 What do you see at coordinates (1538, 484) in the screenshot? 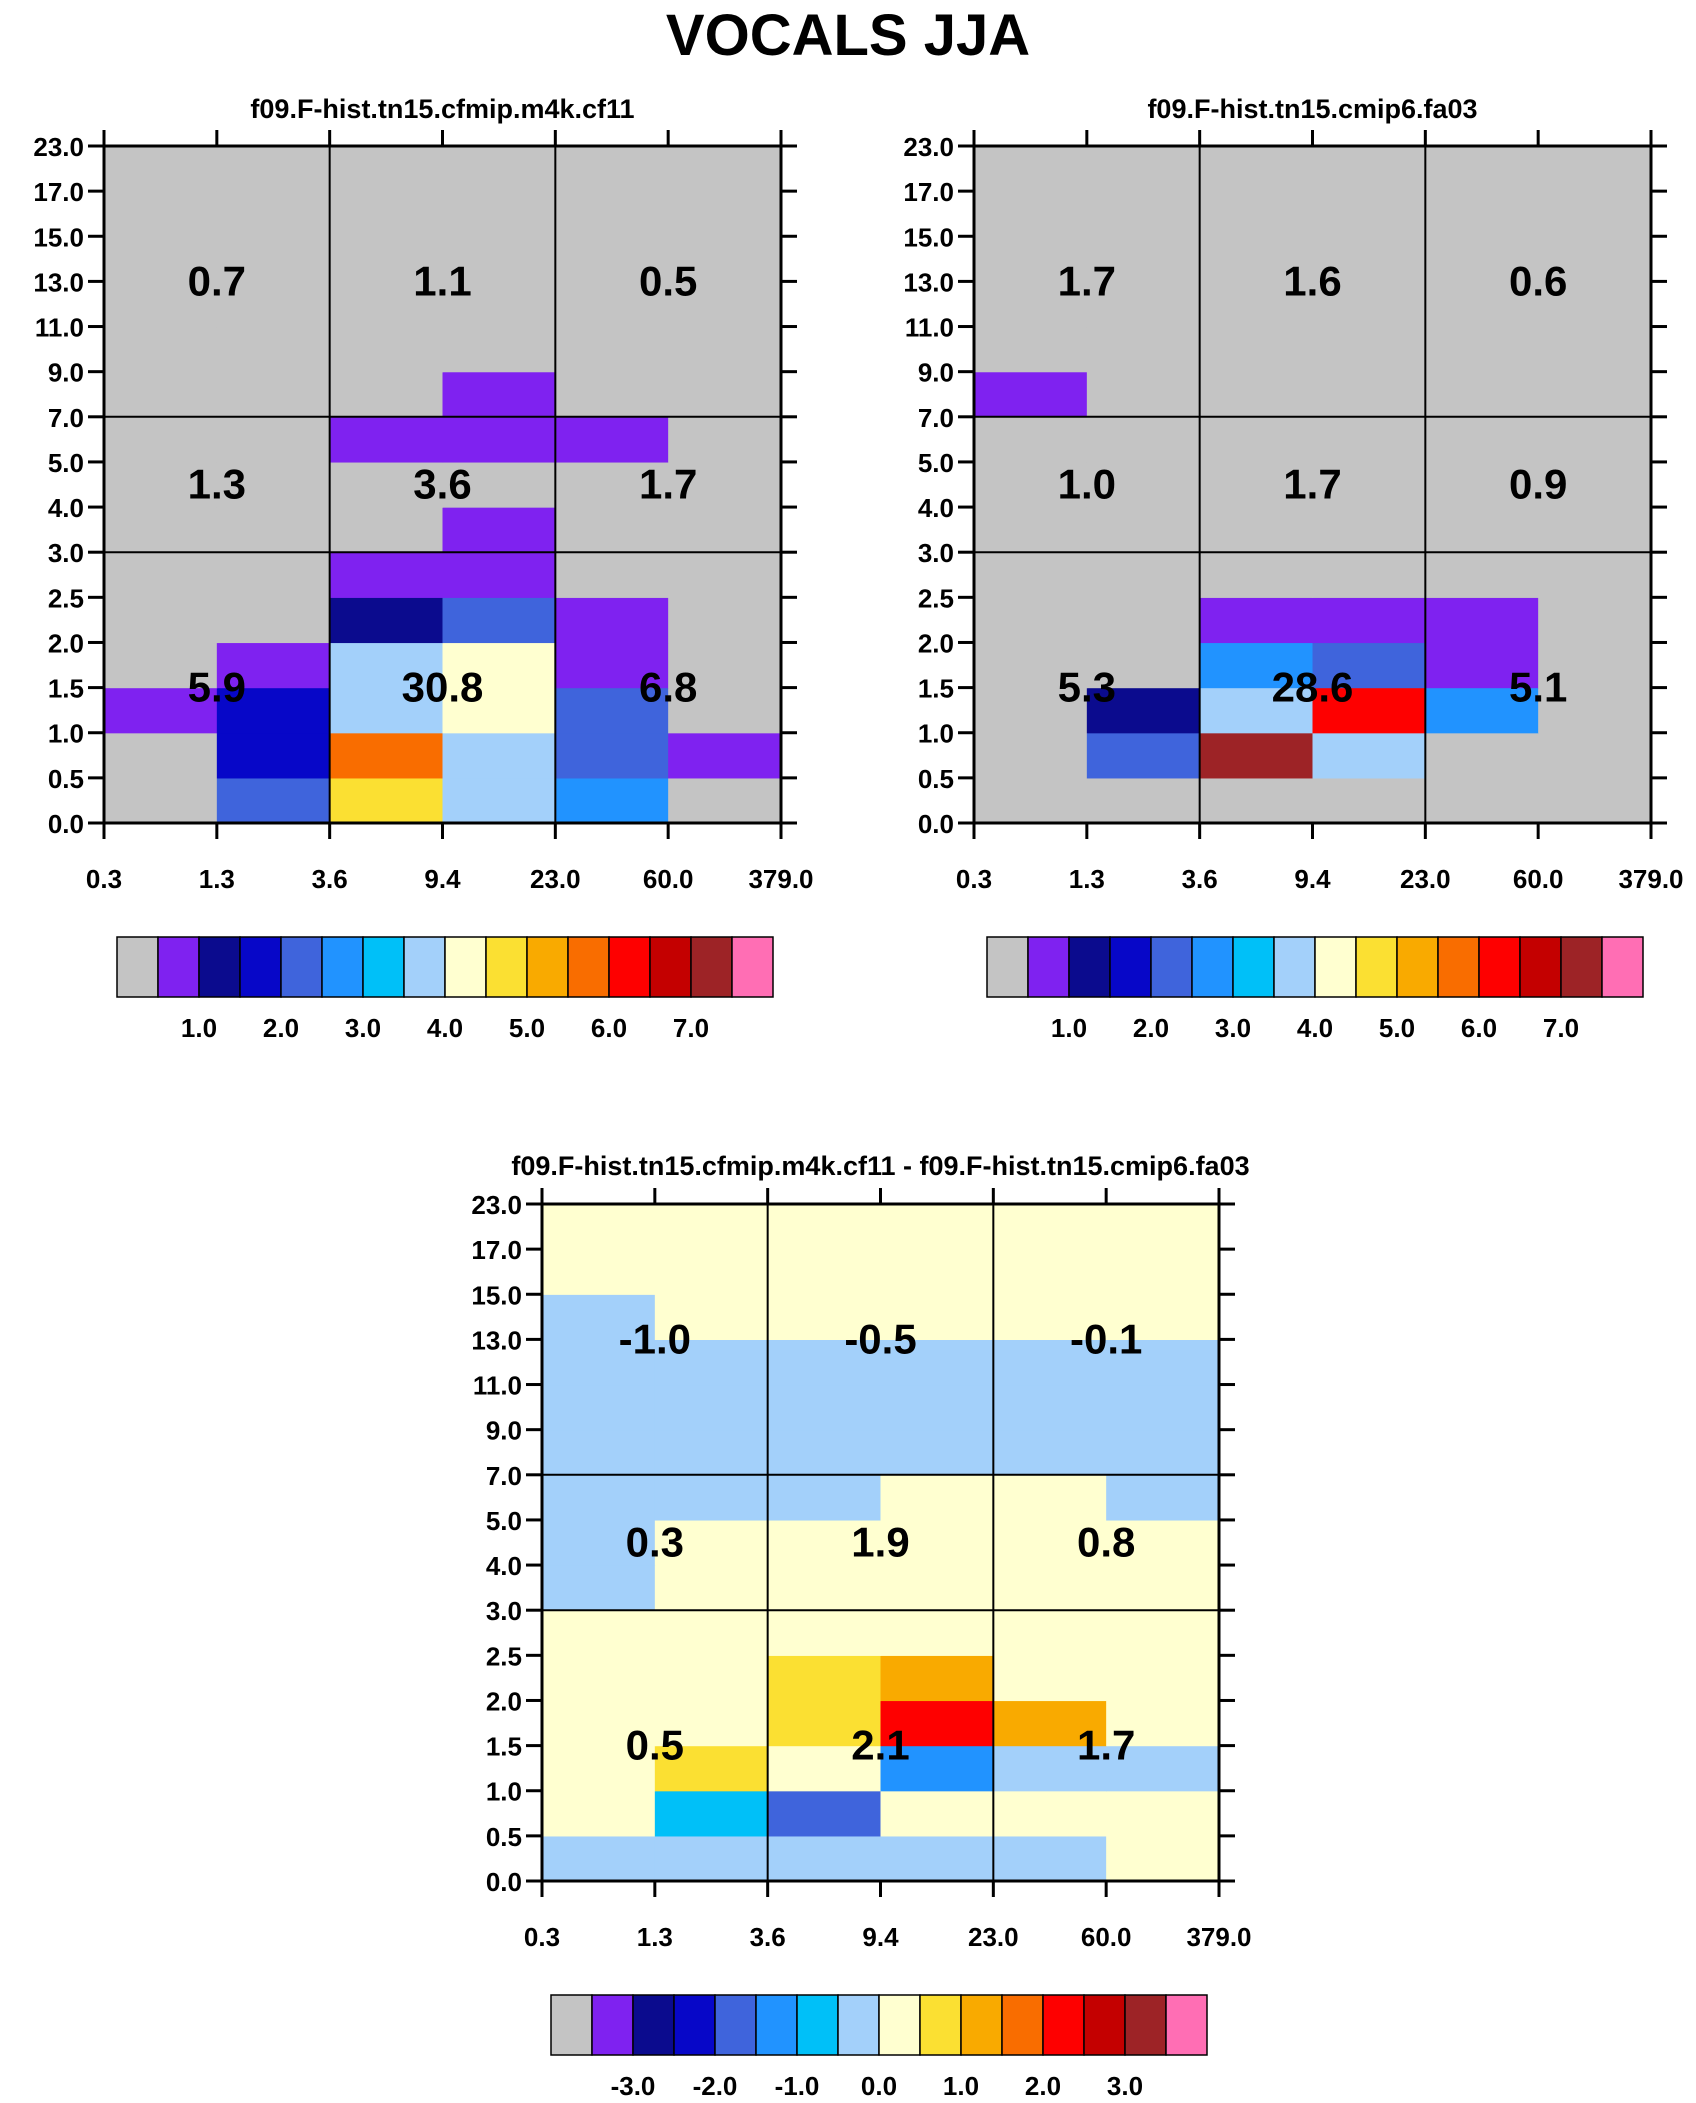
I see `p2-region-value: 0.9` at bounding box center [1538, 484].